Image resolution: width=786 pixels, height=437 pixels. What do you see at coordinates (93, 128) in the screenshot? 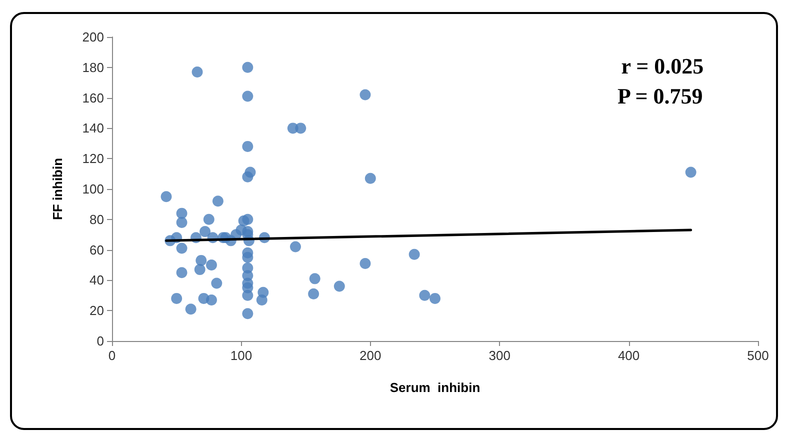
I see `y-tick-label: 140` at bounding box center [93, 128].